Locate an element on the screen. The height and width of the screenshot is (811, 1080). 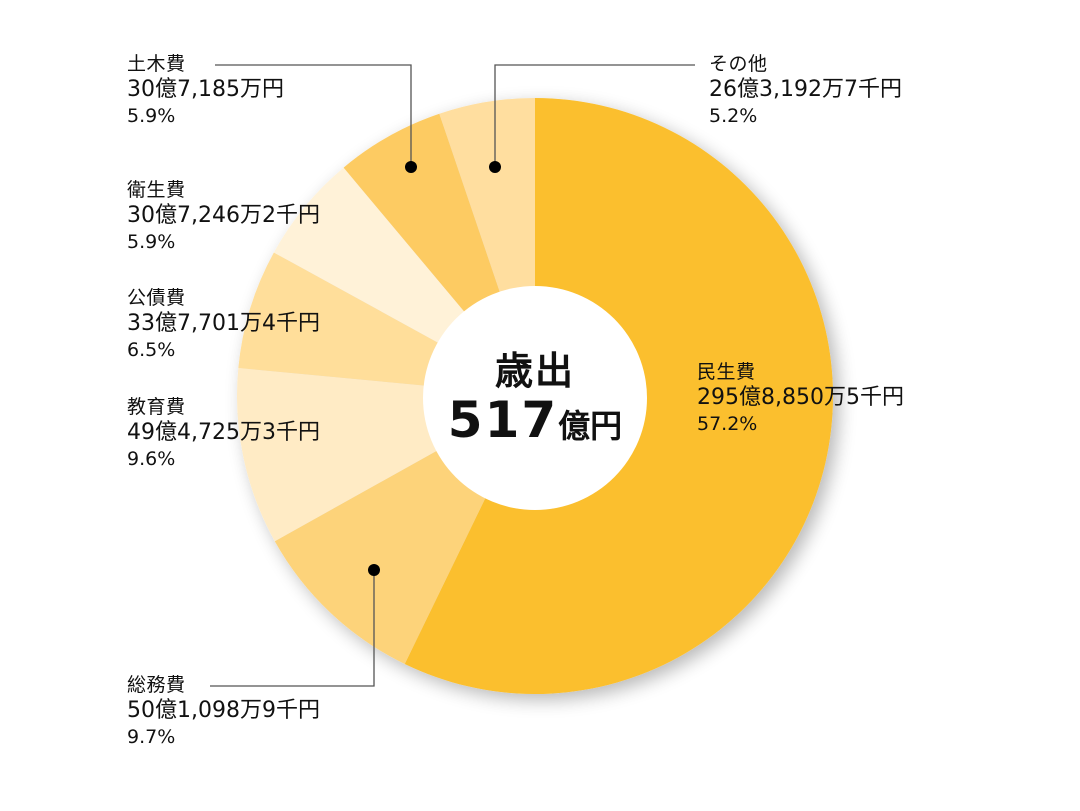
label-category: 衛生費 is located at coordinates (156, 190).